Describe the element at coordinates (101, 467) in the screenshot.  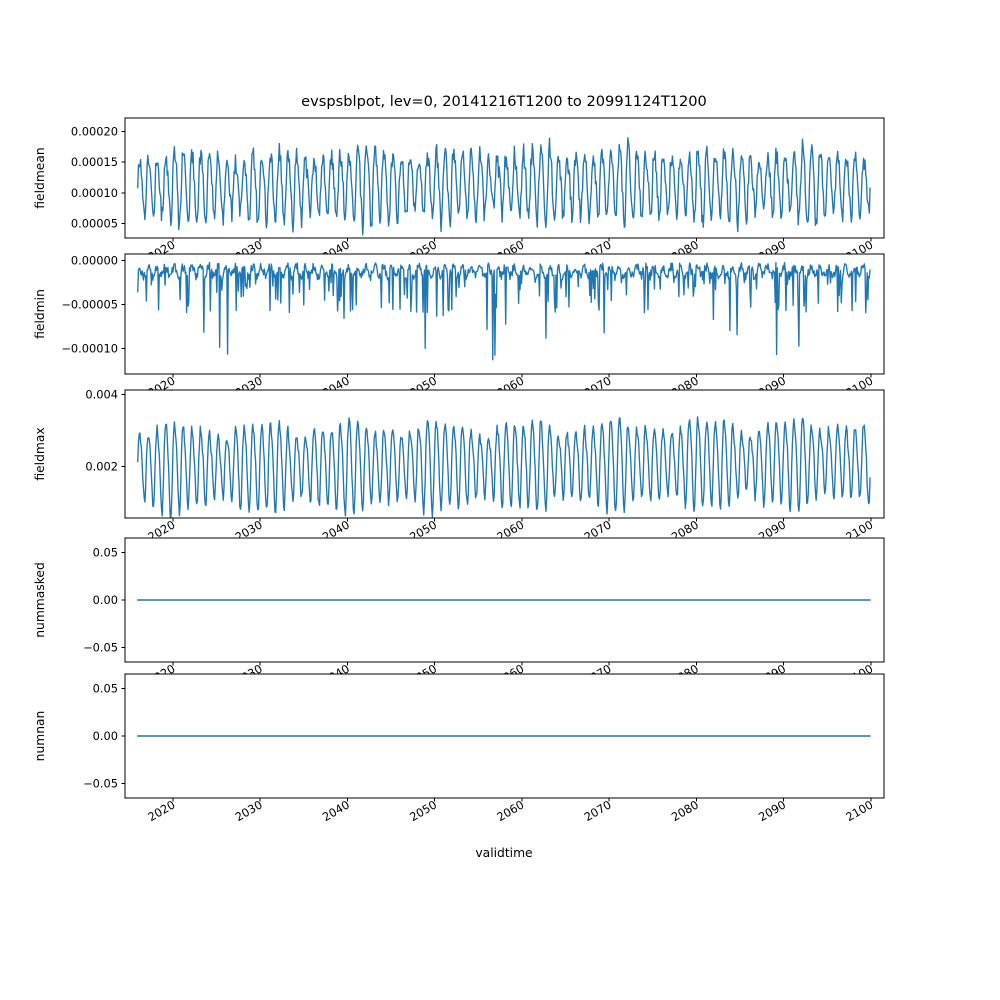
I see `y-tick-label: 0.002` at that location.